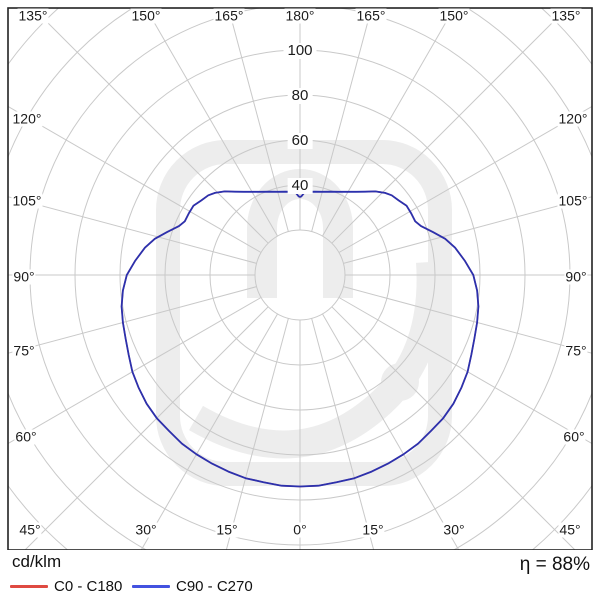 This screenshot has height=600, width=600. Describe the element at coordinates (300, 96) in the screenshot. I see `radial-tick-label: 80` at that location.